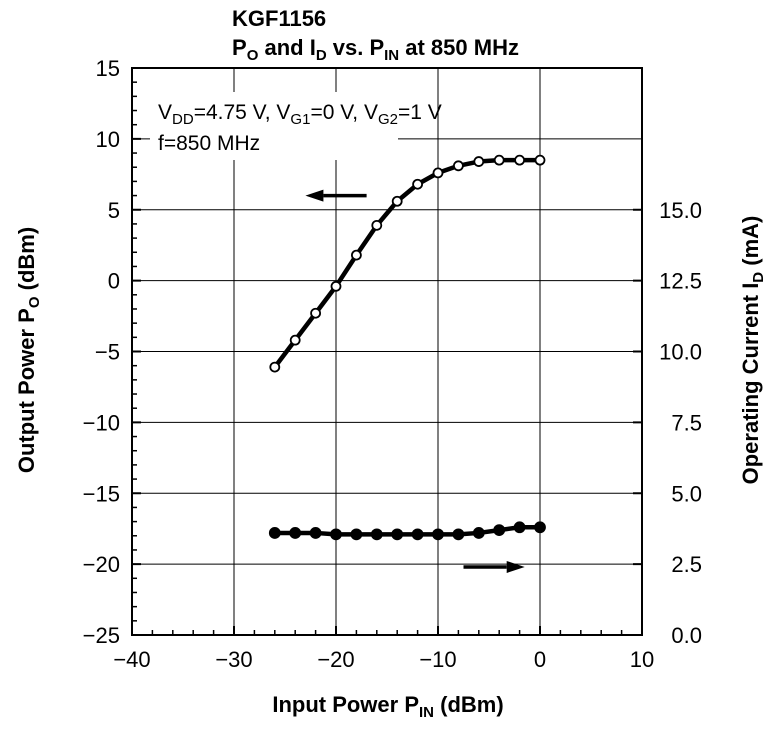 The height and width of the screenshot is (729, 763). I want to click on x-axis-label: Input Power PIN (dBm), so click(387, 706).